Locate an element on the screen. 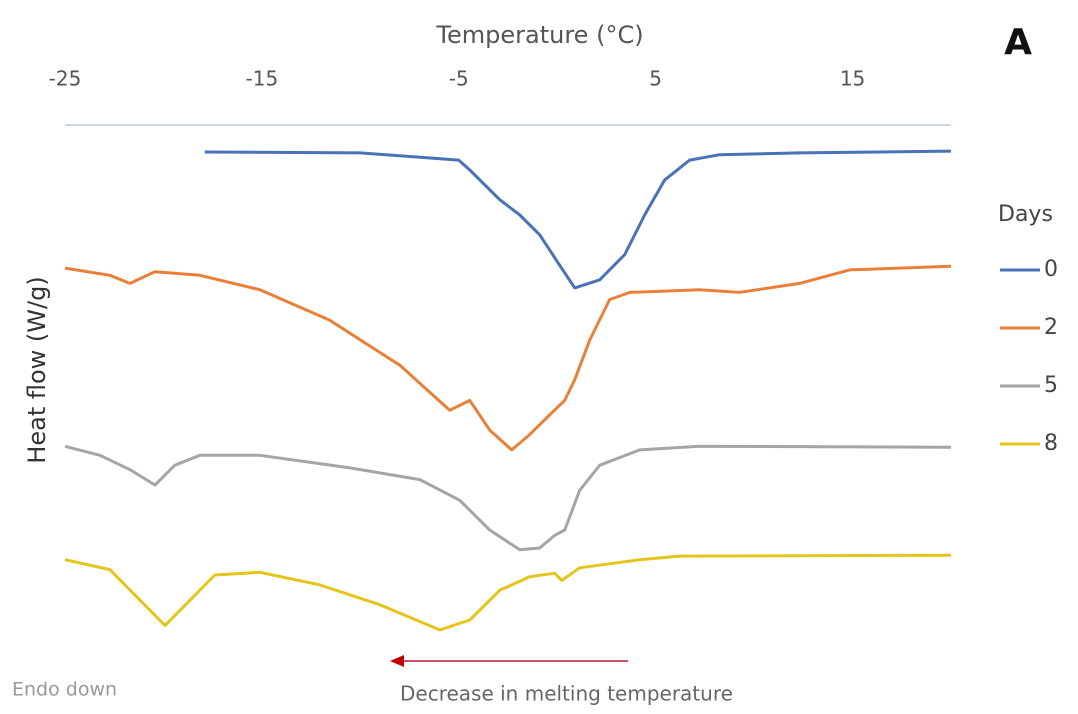 This screenshot has width=1078, height=714. x-tick-label: -25 is located at coordinates (65, 79).